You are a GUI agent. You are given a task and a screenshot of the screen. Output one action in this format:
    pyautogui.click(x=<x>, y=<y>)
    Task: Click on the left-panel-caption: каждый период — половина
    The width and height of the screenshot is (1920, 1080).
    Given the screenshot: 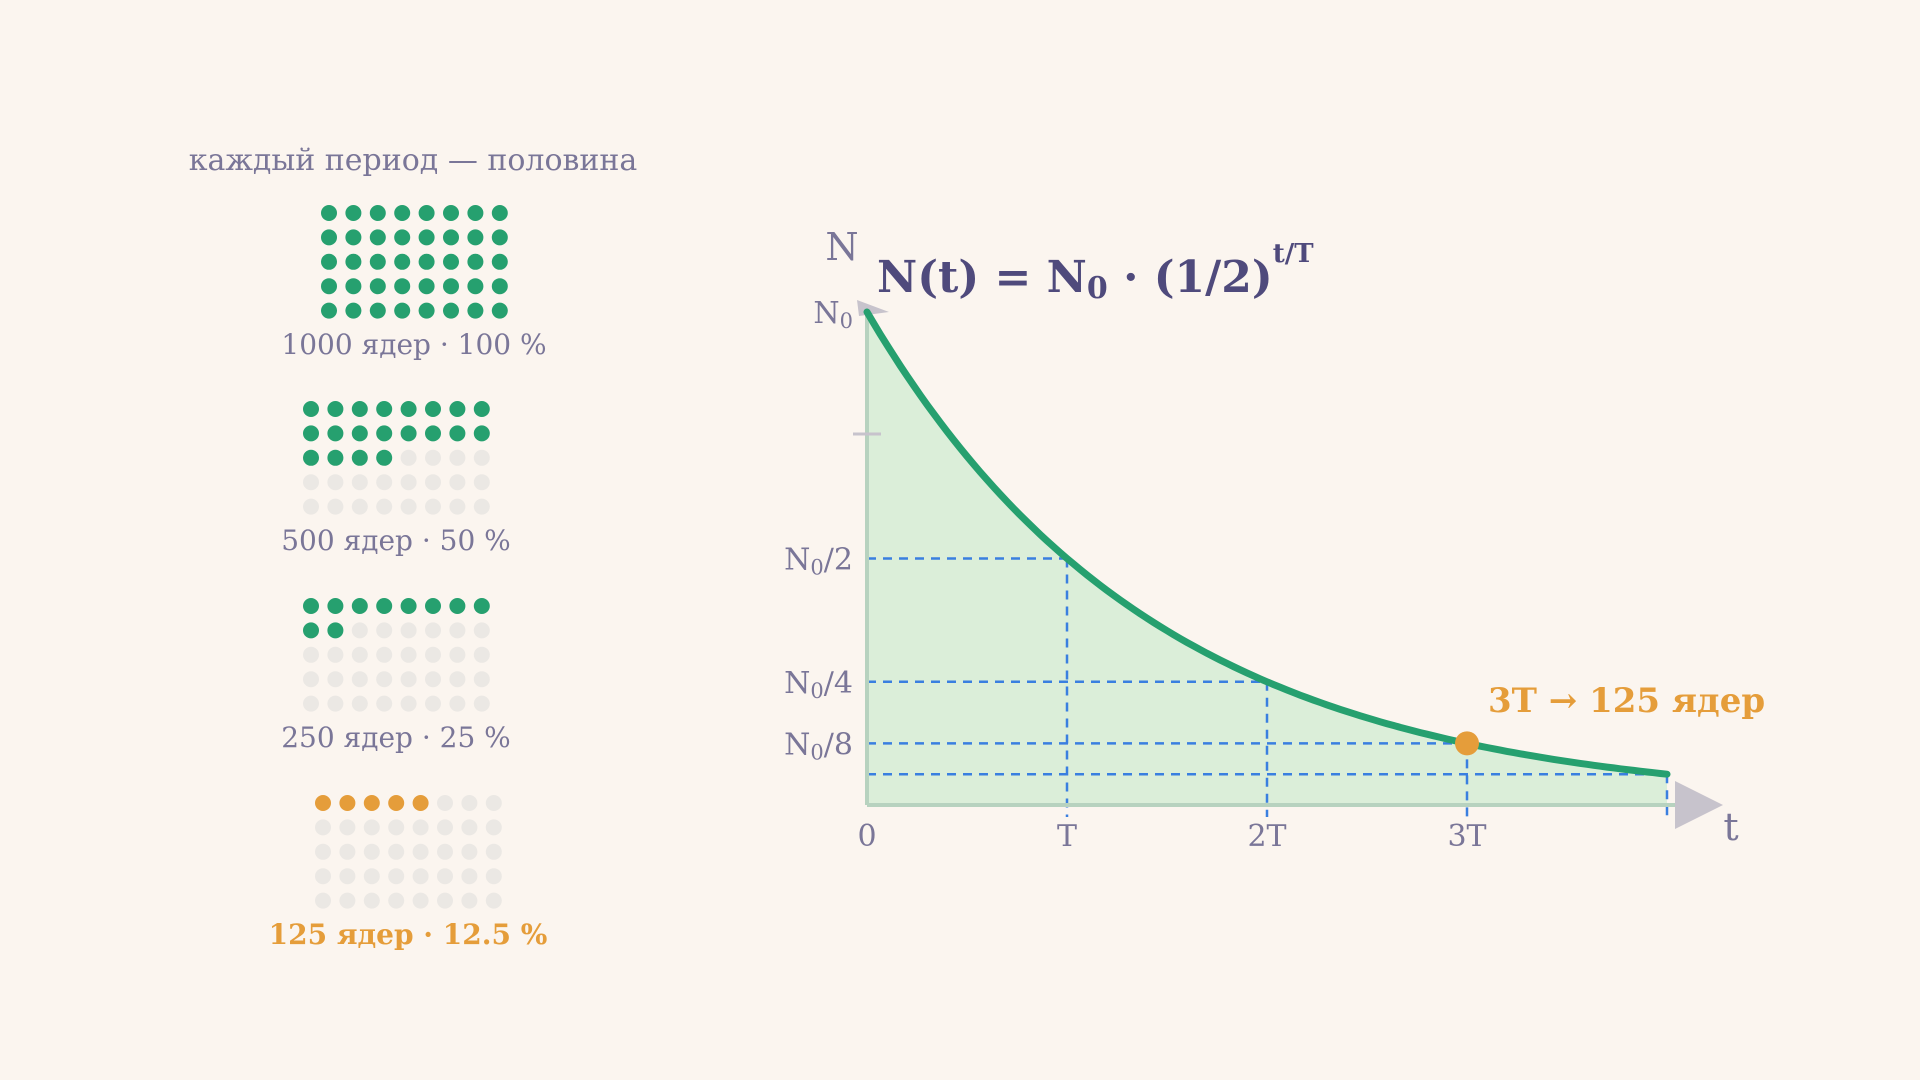 What is the action you would take?
    pyautogui.click(x=413, y=160)
    